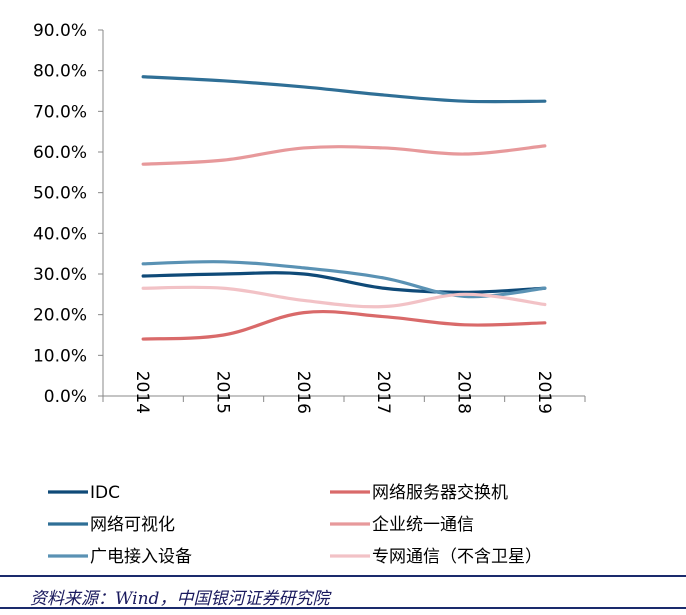  What do you see at coordinates (65, 397) in the screenshot?
I see `y-tick-label: 0.0%` at bounding box center [65, 397].